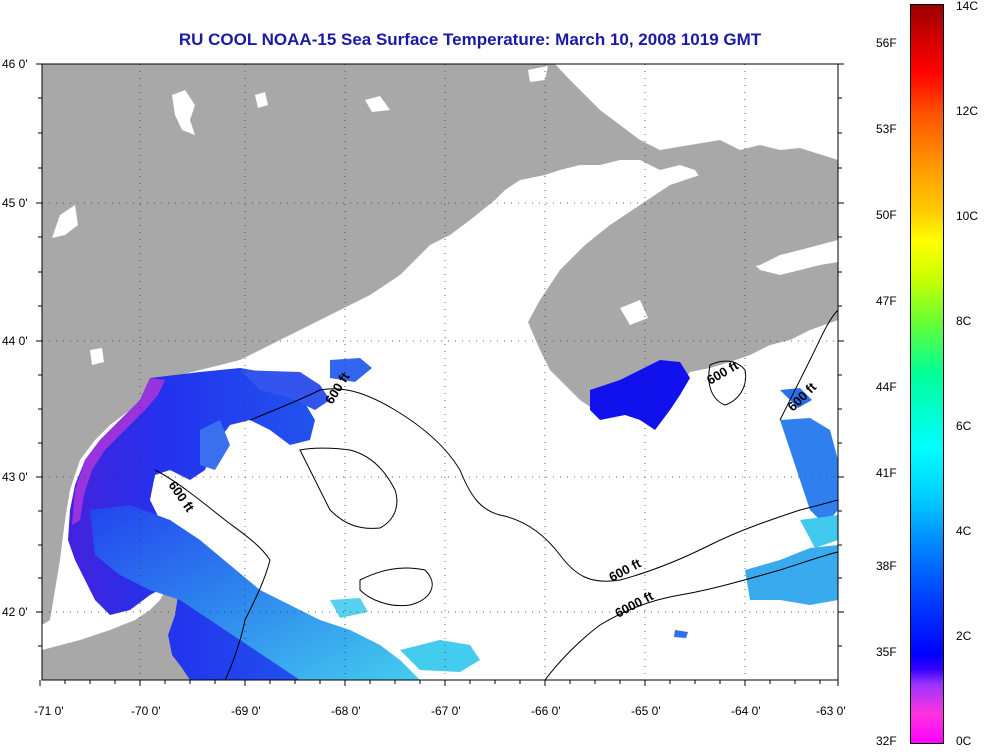 The width and height of the screenshot is (984, 754). I want to click on colorbar-c-10: 10C, so click(967, 216).